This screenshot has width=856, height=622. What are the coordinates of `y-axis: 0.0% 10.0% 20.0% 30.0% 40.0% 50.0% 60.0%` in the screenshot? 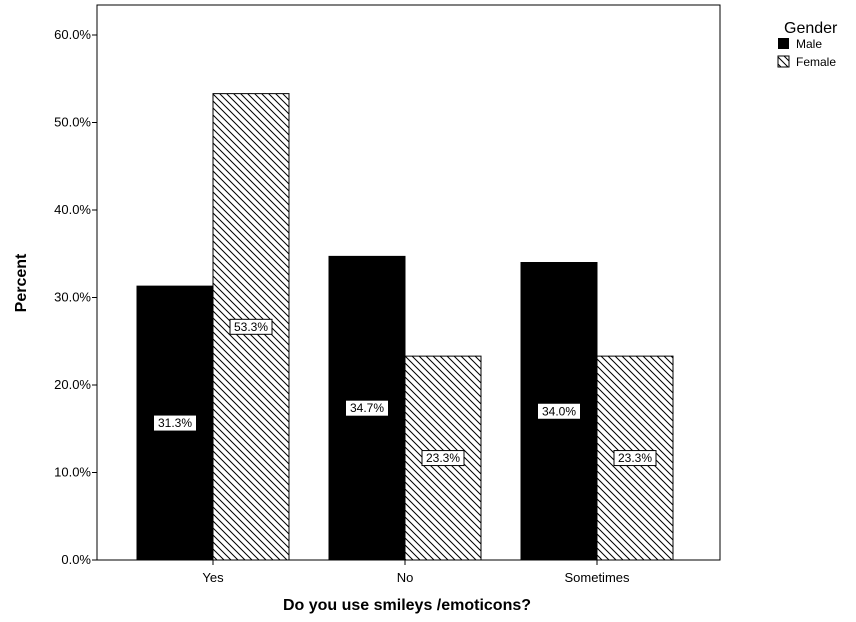 It's located at (75, 297).